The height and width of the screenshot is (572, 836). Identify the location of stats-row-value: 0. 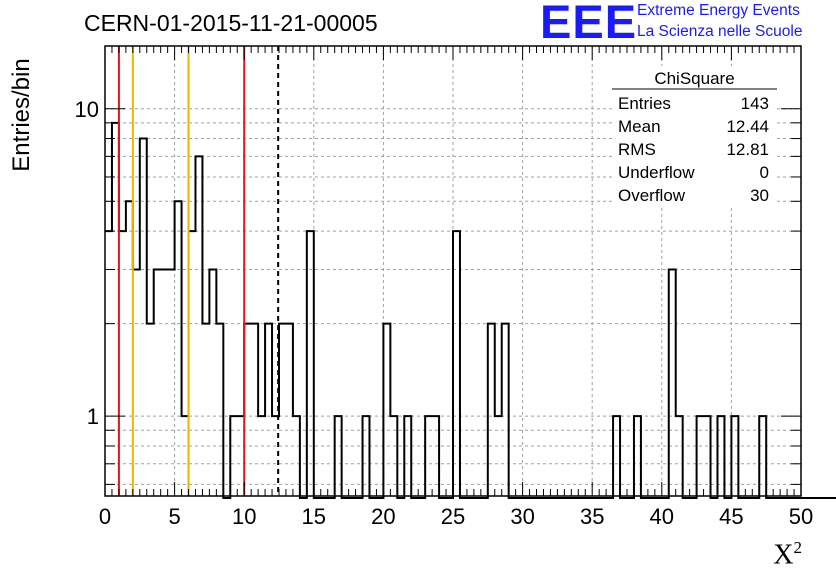
(764, 172).